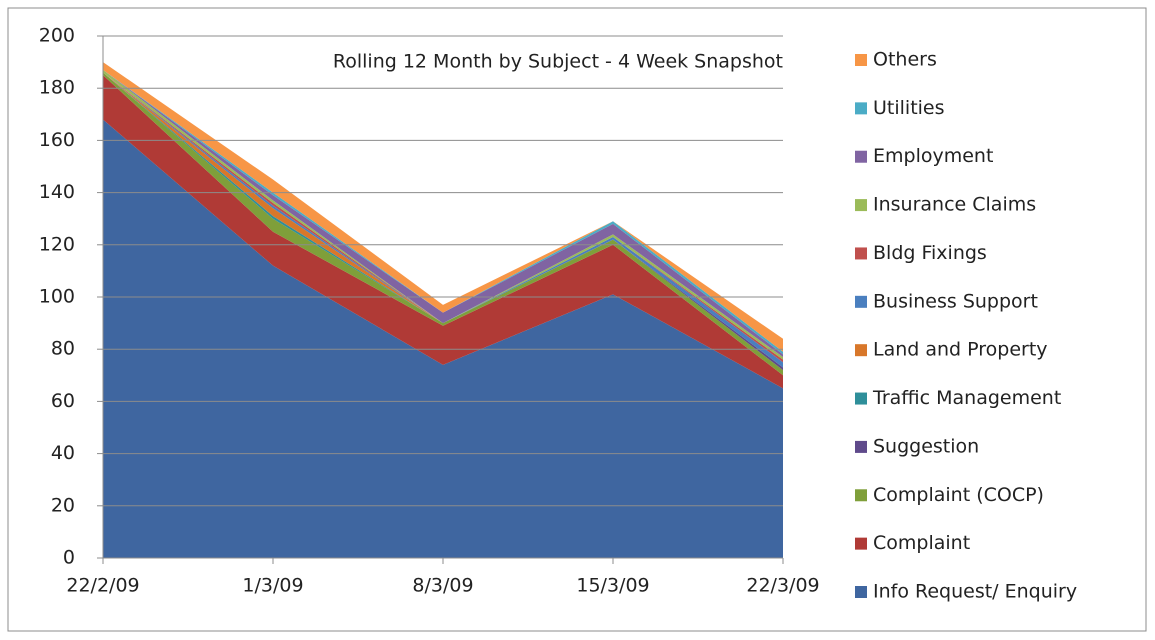 This screenshot has width=1155, height=640. Describe the element at coordinates (909, 108) in the screenshot. I see `legend-label: Utilities` at that location.